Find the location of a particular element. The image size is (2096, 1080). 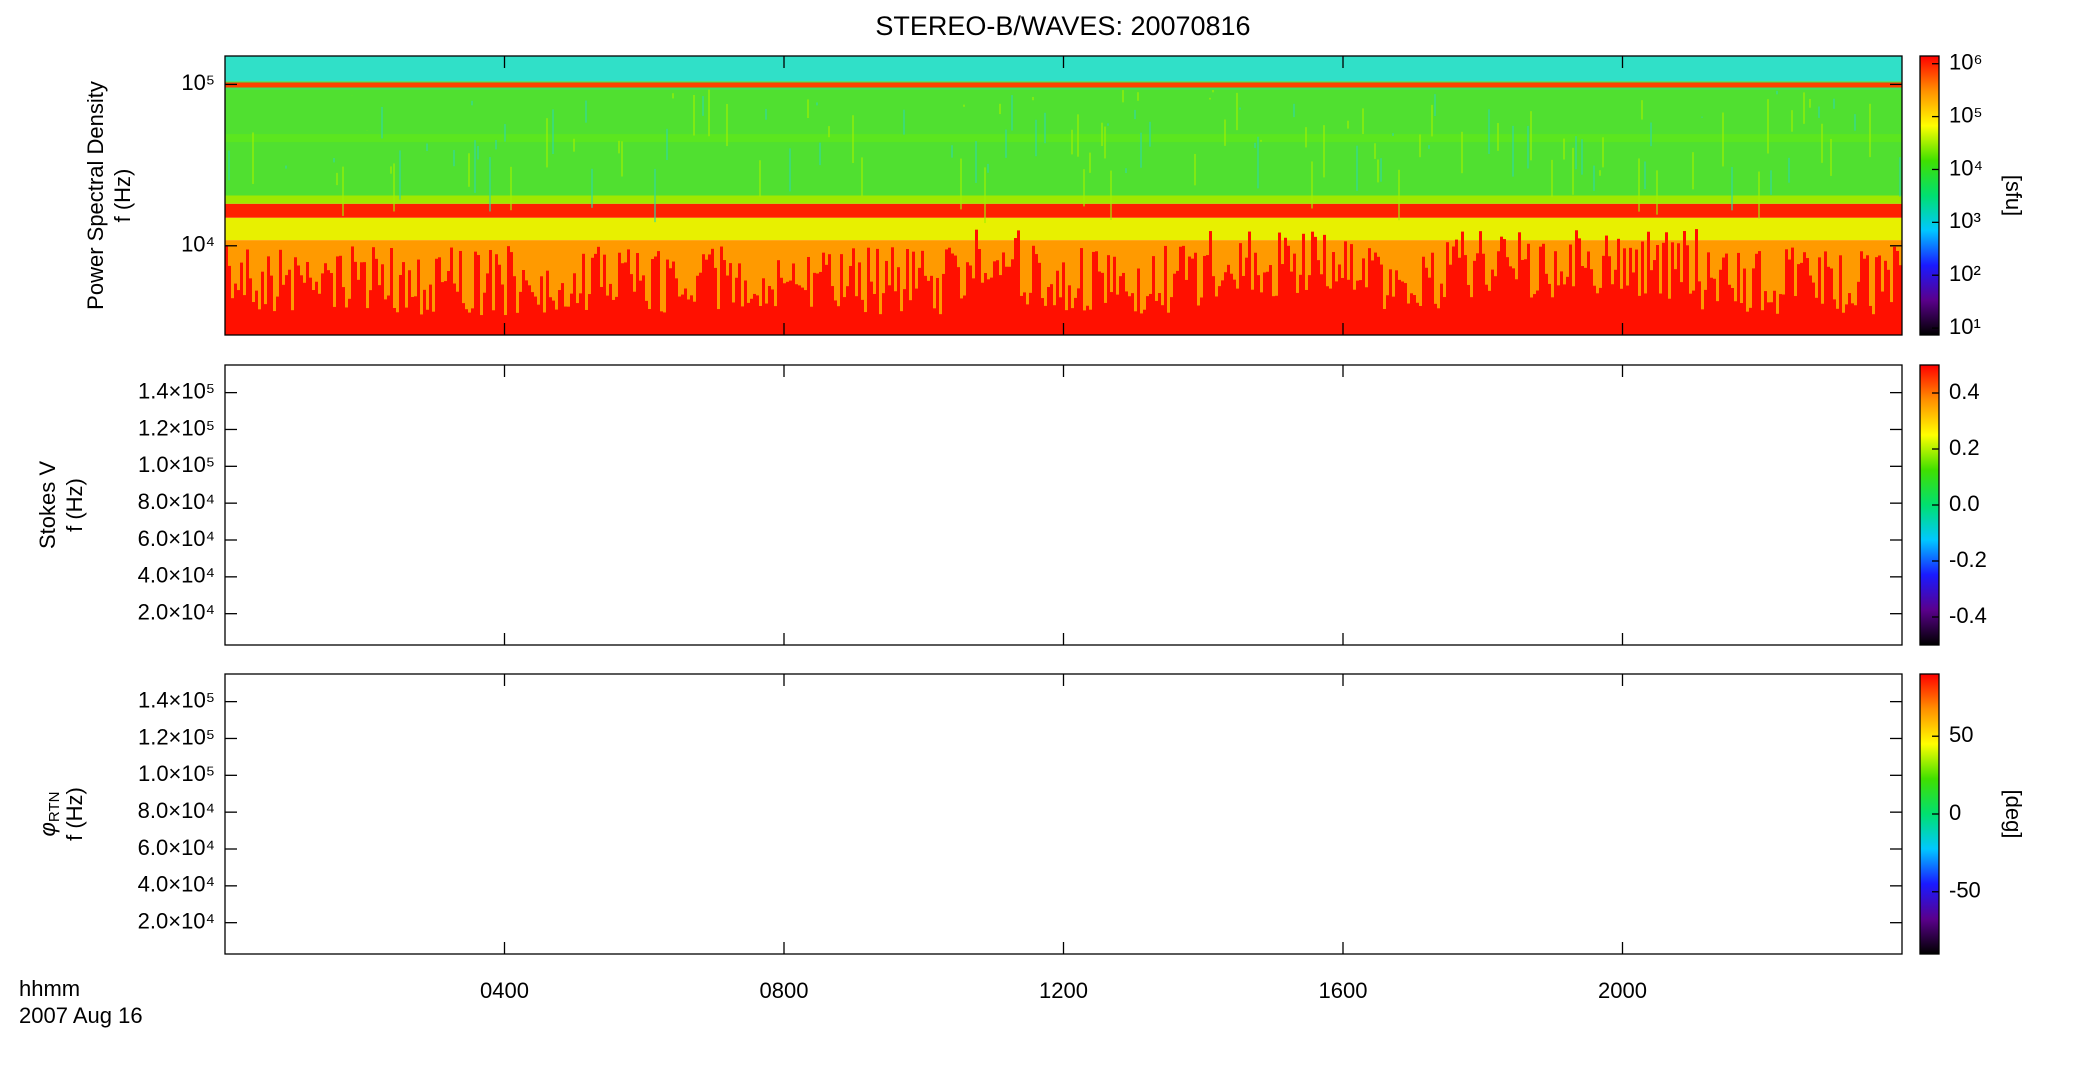

y-axis-label: φRTN is located at coordinates (49, 814).